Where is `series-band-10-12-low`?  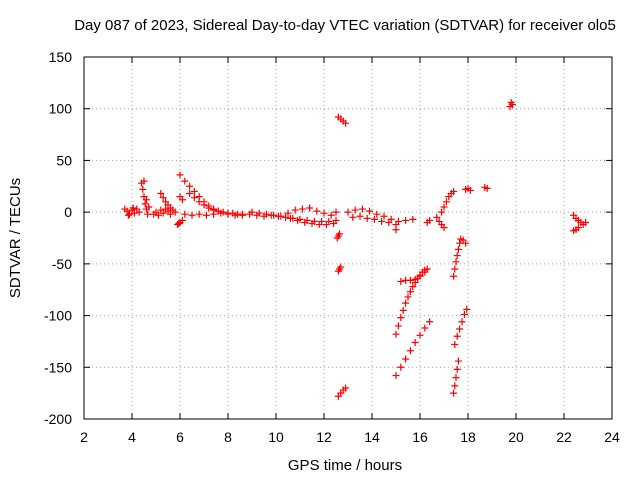 series-band-10-12-low is located at coordinates (312, 221).